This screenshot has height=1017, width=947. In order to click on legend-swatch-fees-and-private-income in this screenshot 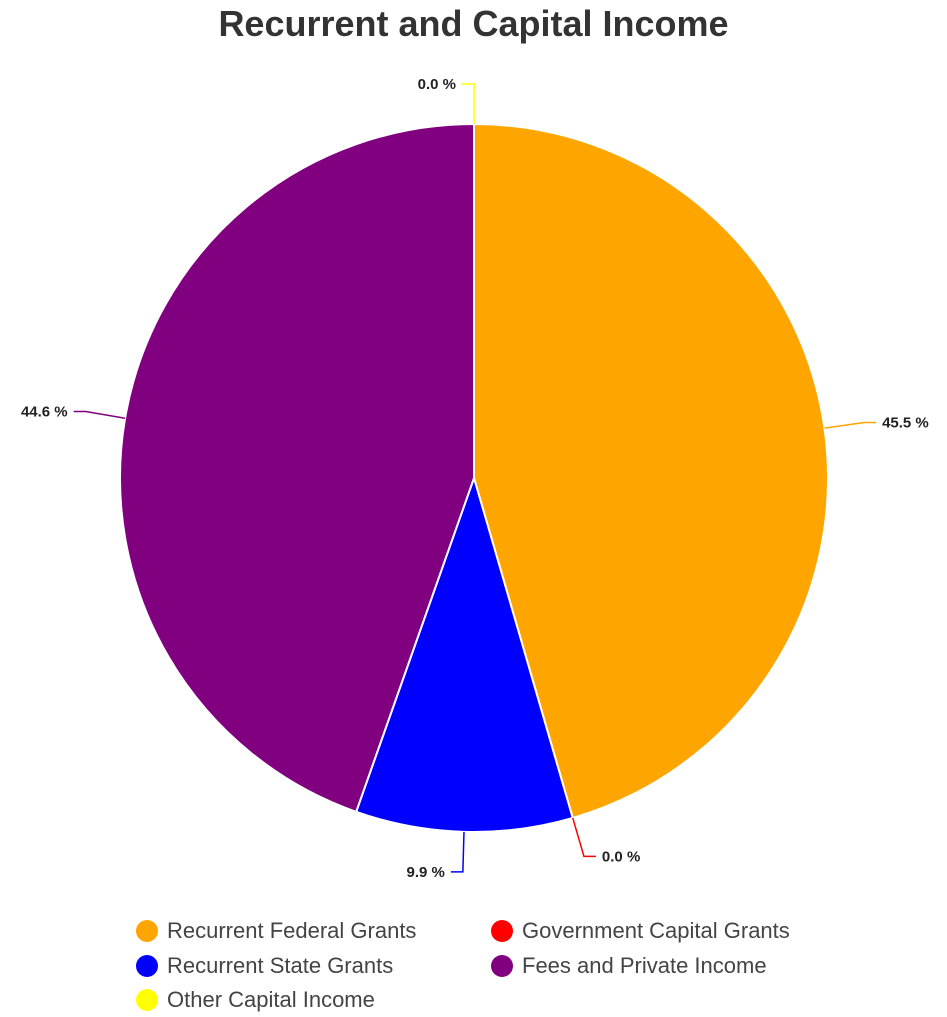, I will do `click(502, 966)`.